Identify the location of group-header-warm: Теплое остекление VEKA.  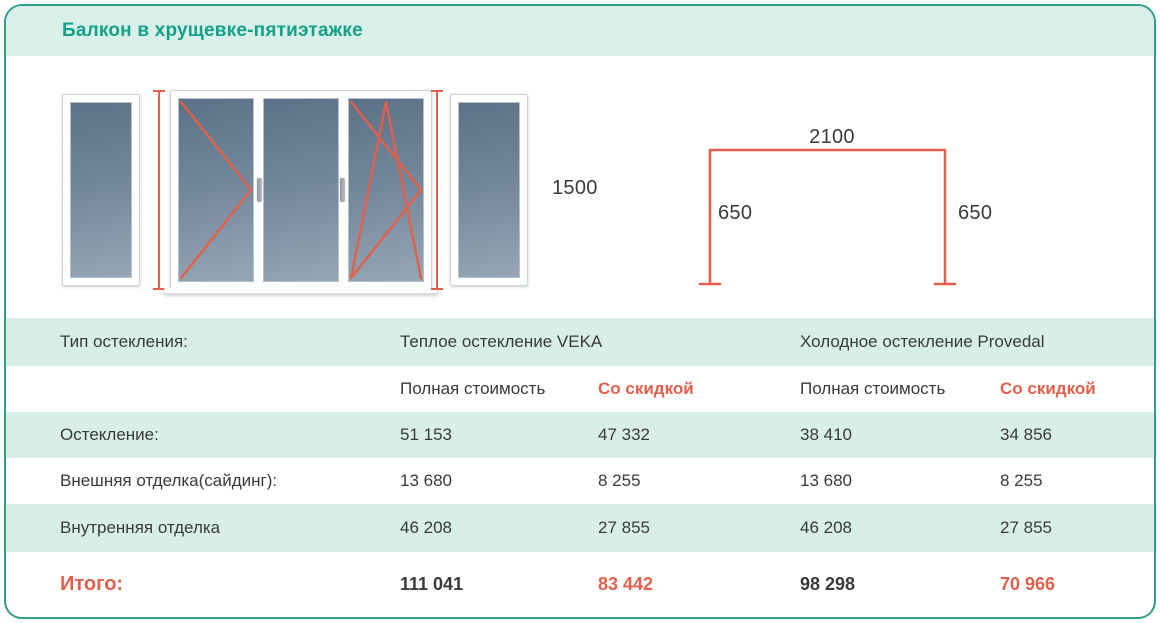
(501, 341).